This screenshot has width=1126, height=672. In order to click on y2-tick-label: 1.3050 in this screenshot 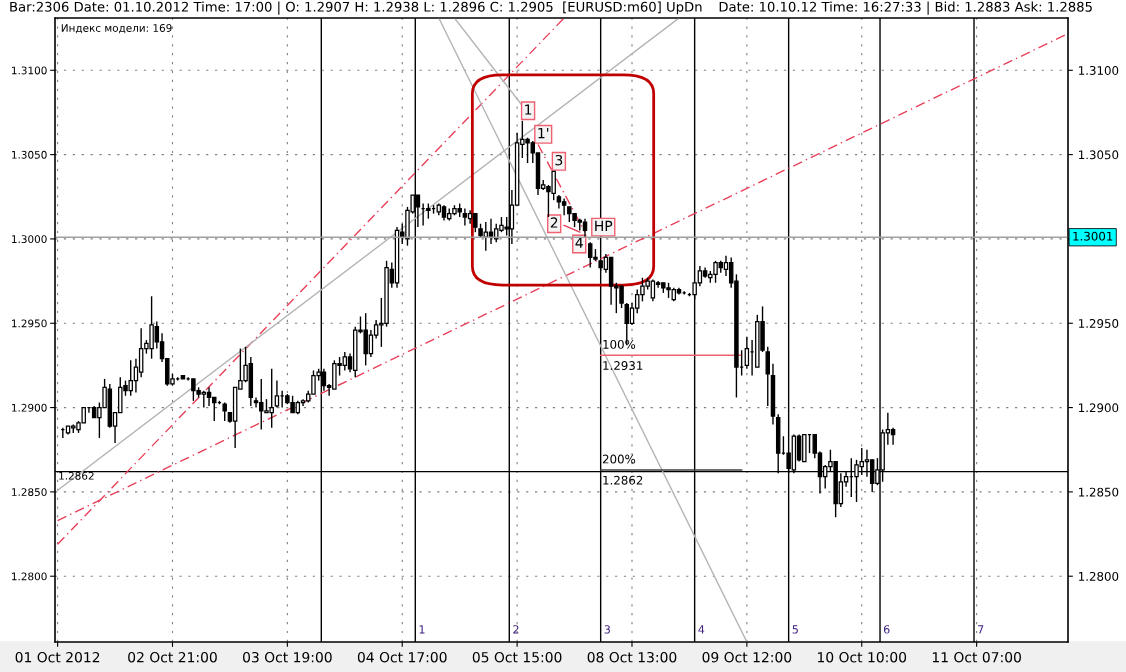, I will do `click(1099, 155)`.